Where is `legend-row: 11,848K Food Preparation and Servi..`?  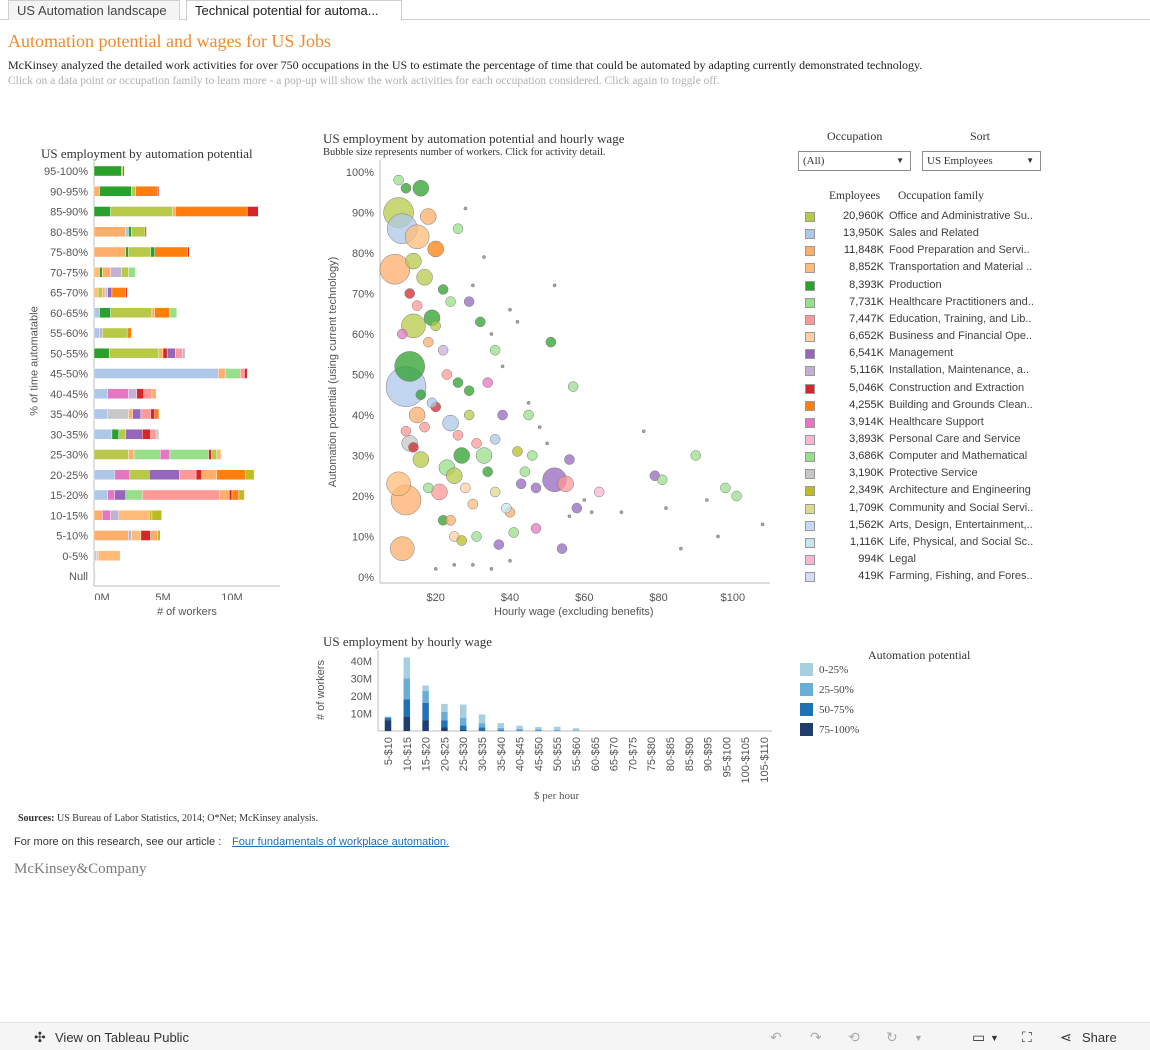 legend-row: 11,848K Food Preparation and Servi.. is located at coordinates (925, 251).